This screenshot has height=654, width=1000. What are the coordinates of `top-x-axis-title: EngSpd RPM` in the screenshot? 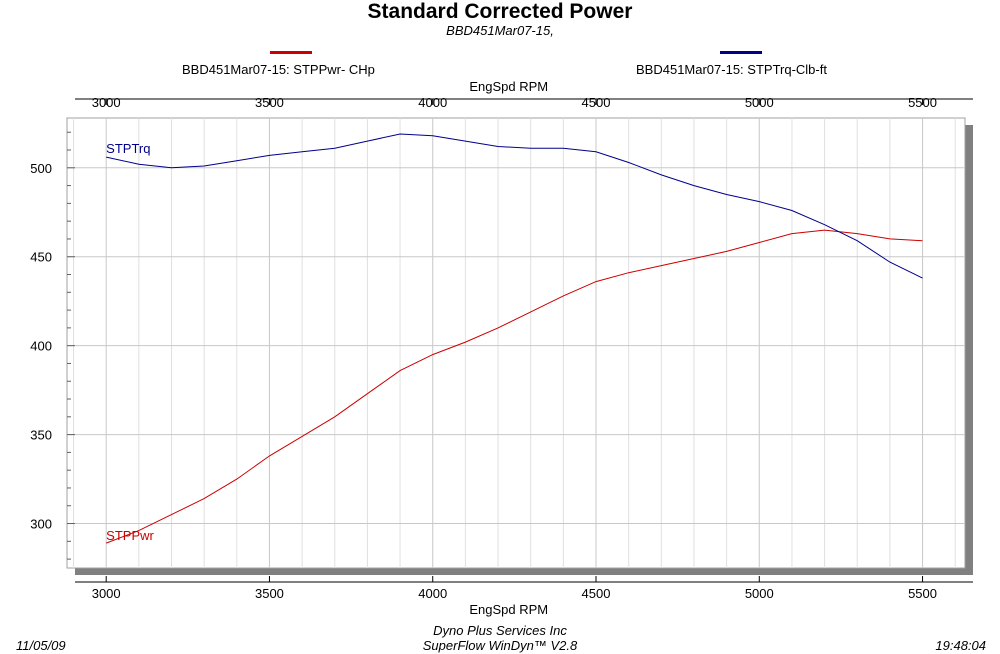 It's located at (508, 86).